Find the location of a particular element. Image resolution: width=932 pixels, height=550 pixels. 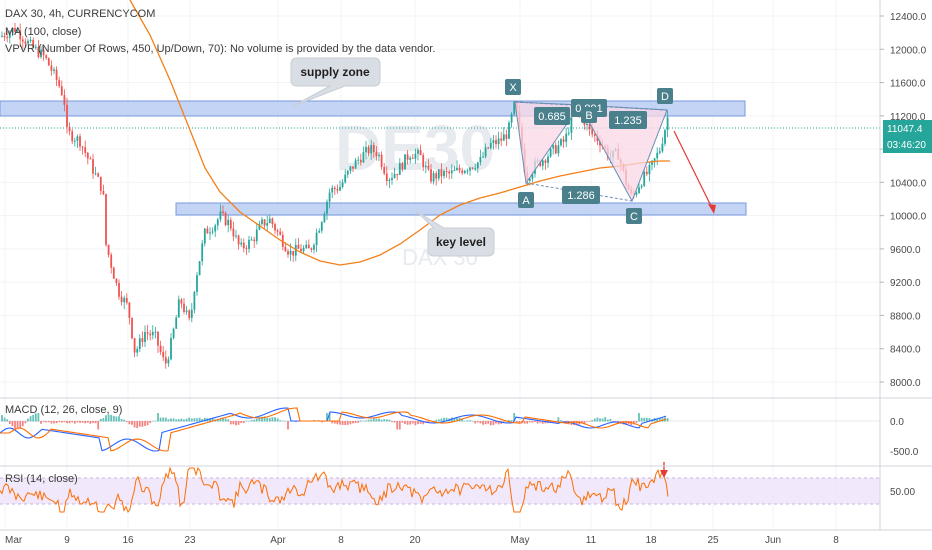

point-a-label: A is located at coordinates (526, 200).